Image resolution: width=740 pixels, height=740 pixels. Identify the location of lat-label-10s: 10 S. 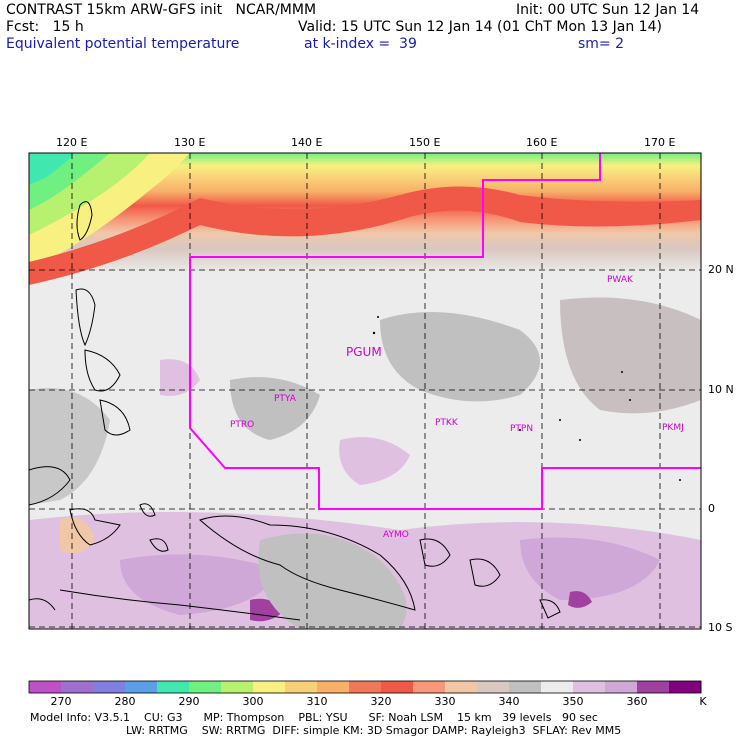
(720, 627).